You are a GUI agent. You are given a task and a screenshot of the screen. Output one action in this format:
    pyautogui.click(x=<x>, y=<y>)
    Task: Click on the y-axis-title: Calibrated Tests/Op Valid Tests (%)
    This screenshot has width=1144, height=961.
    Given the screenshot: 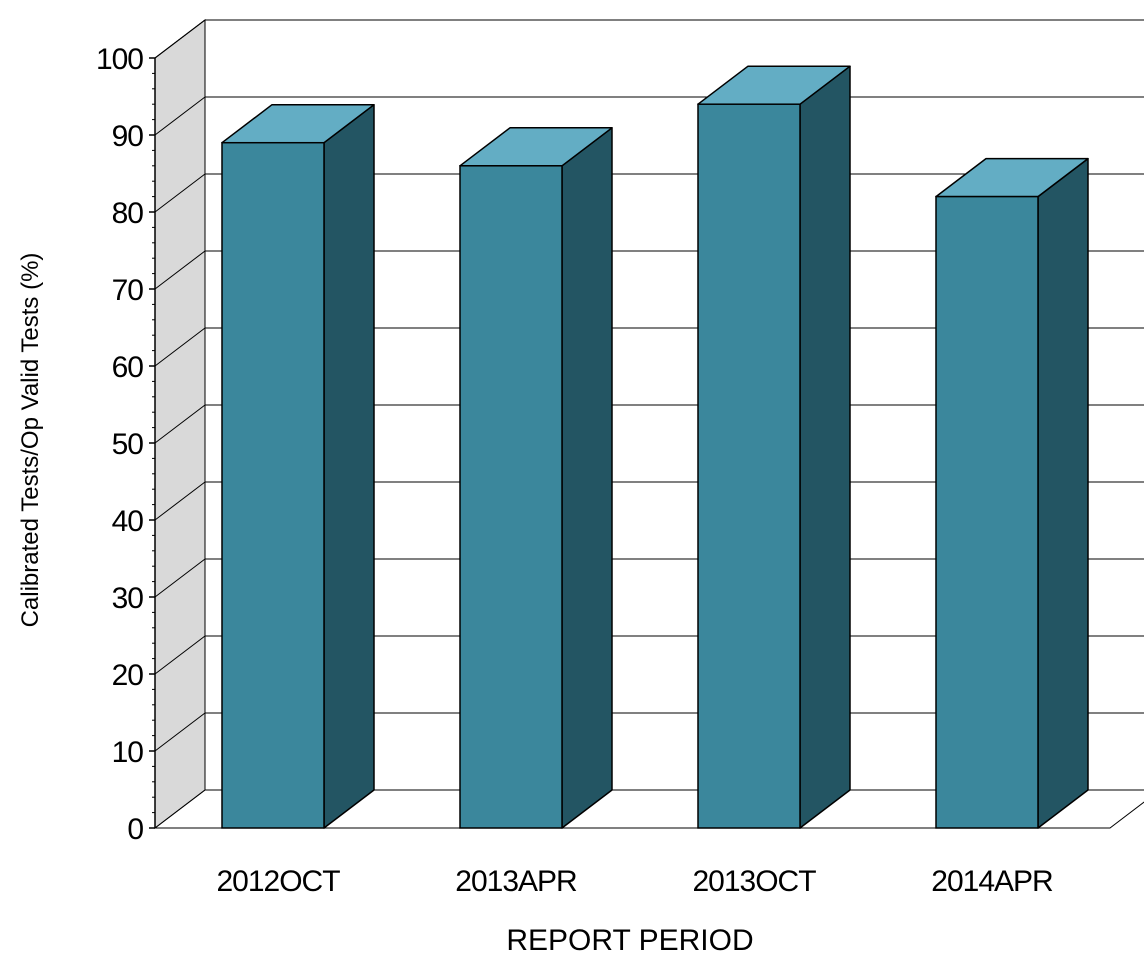 What is the action you would take?
    pyautogui.click(x=30, y=440)
    